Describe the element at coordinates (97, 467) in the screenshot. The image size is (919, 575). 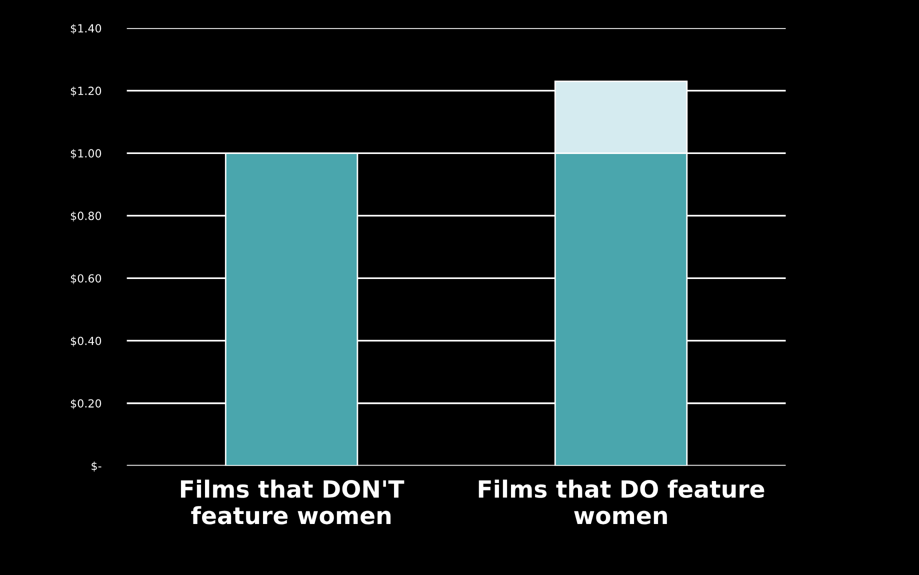
I see `y-tick-label: $-` at that location.